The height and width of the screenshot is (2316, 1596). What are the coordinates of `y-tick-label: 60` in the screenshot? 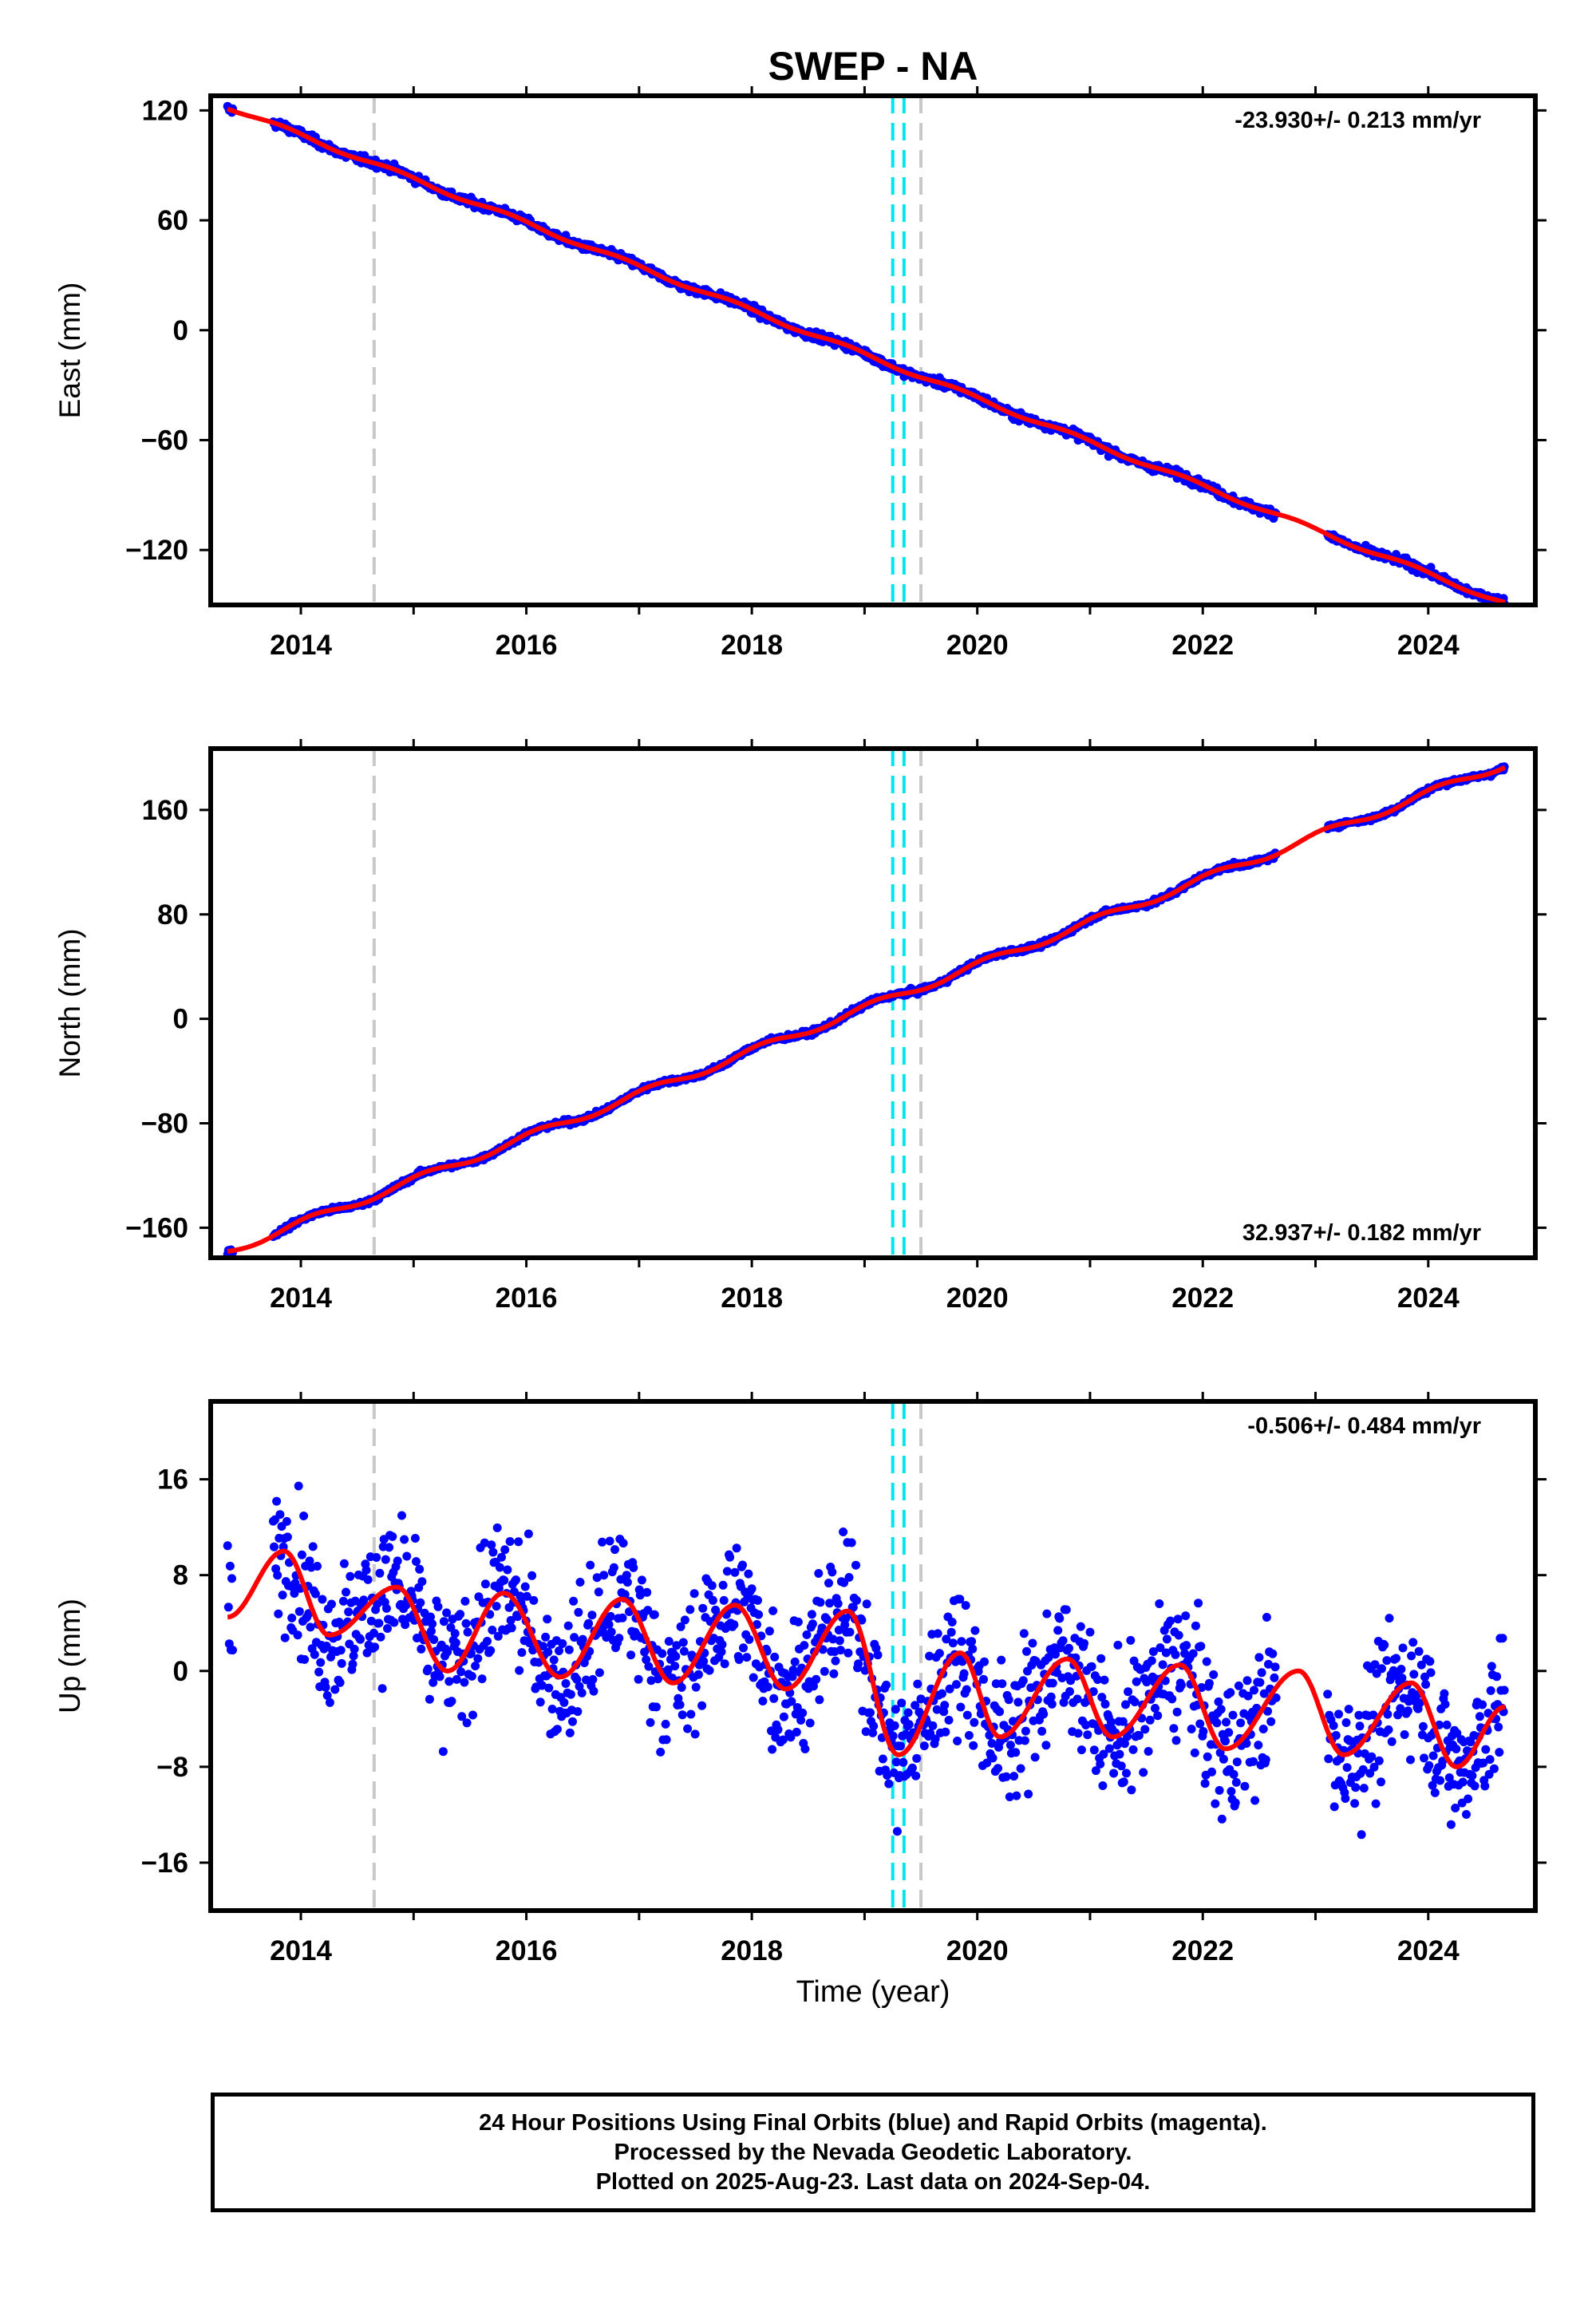 It's located at (172, 220).